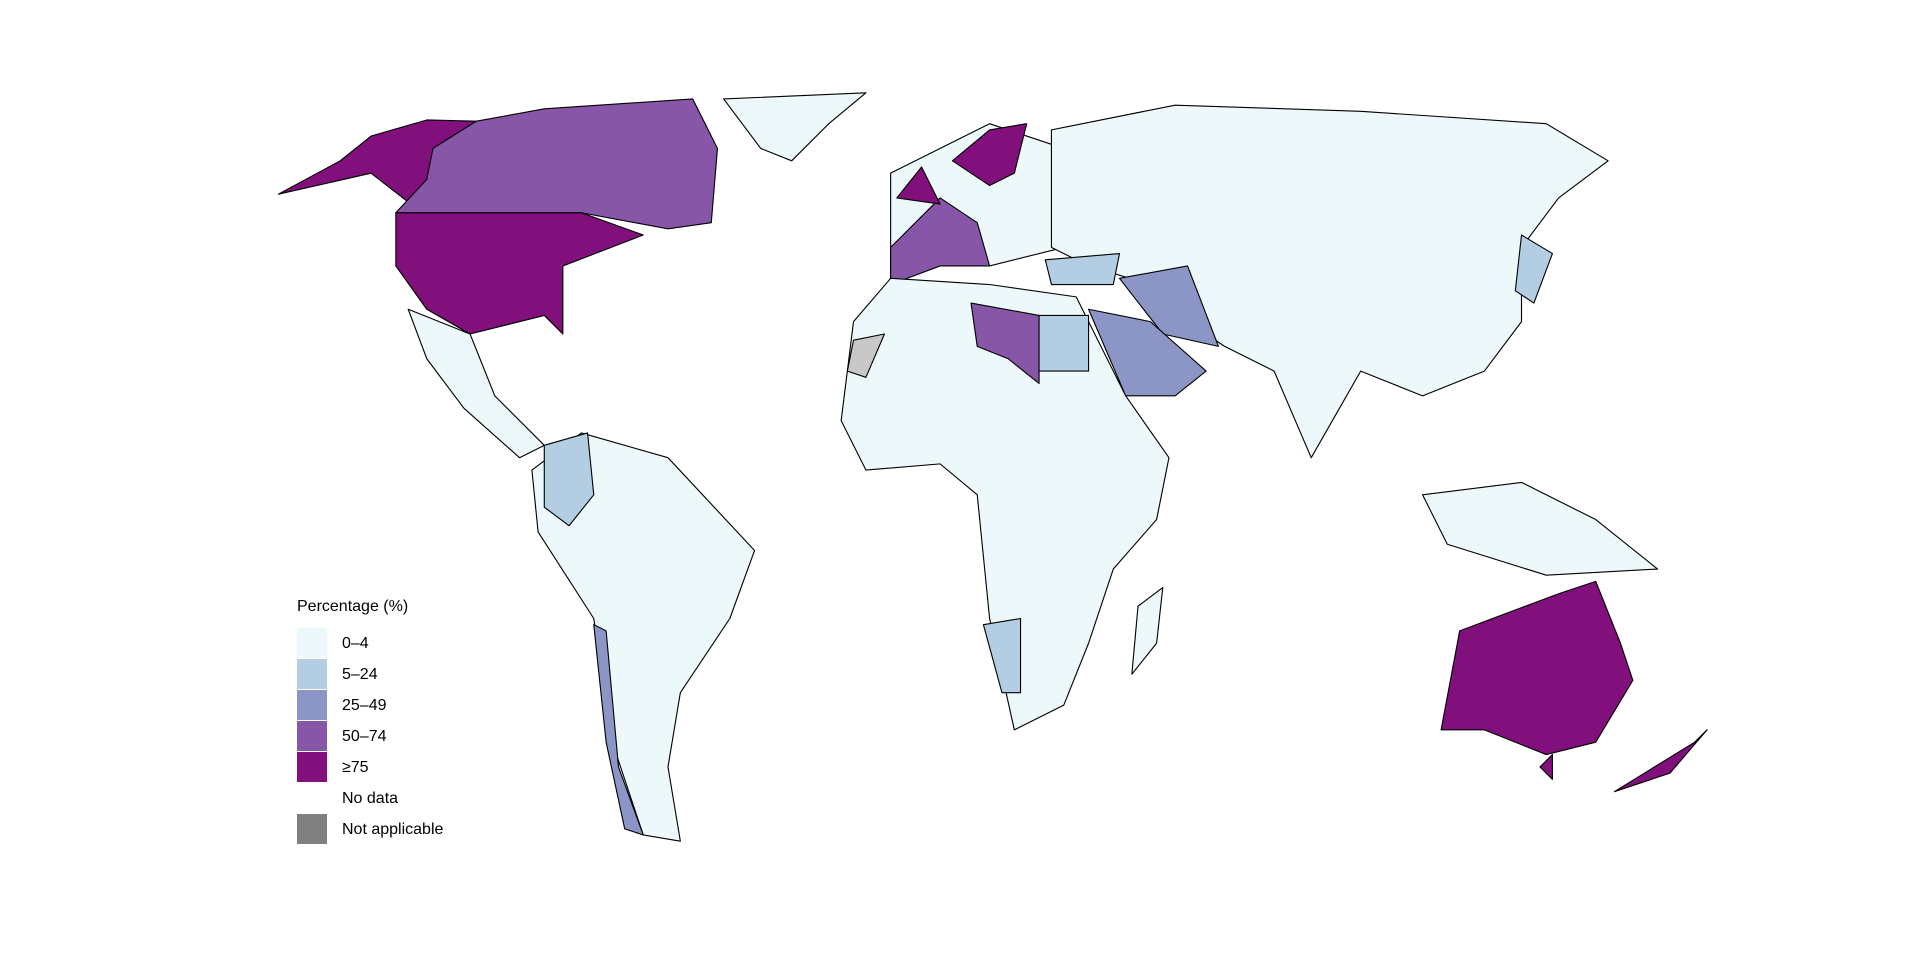  I want to click on colombia, so click(569, 479).